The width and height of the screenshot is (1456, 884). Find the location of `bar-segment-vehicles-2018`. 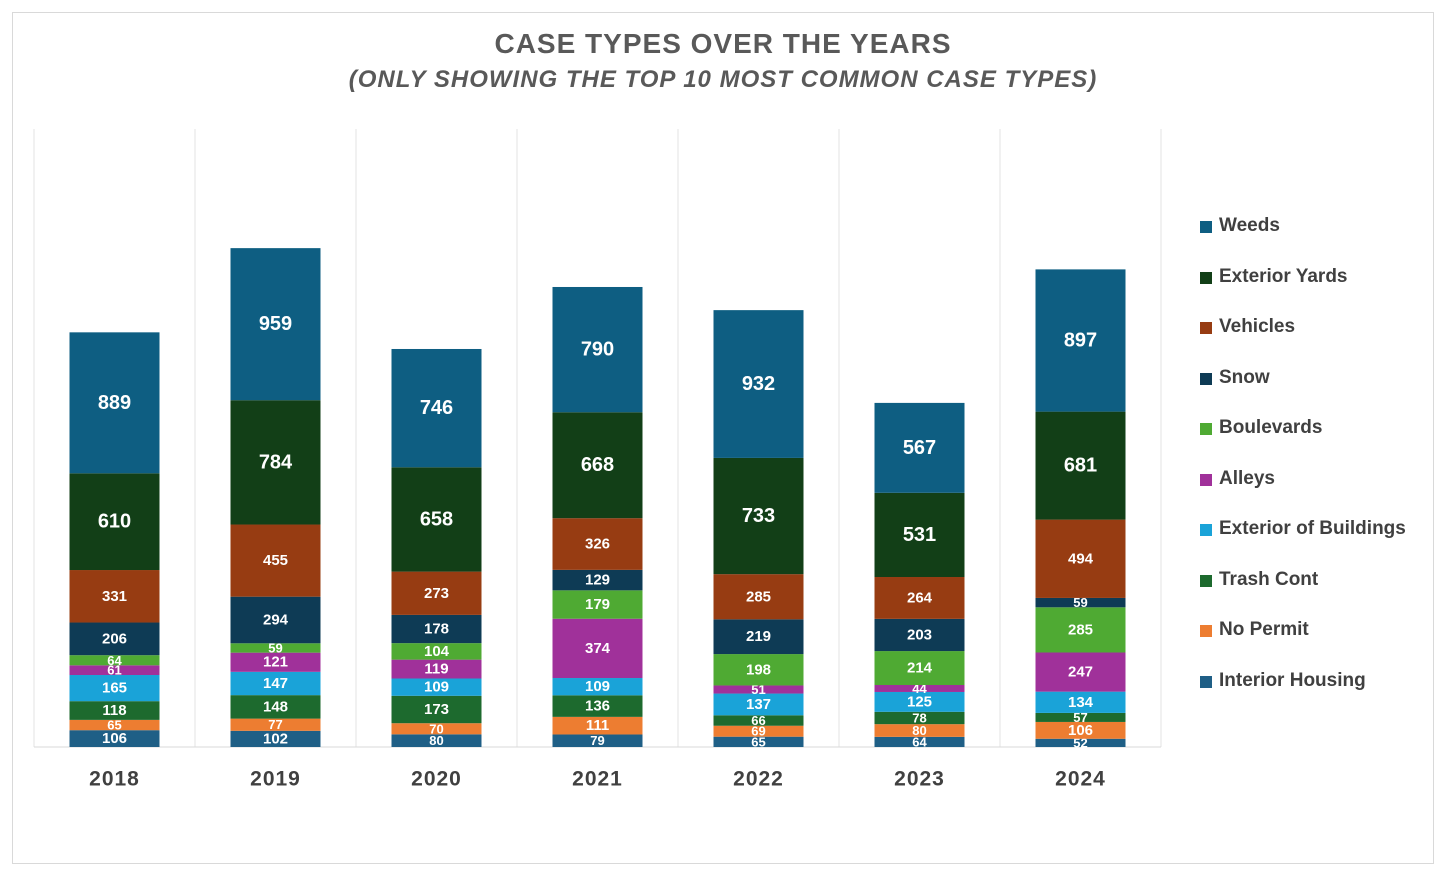

bar-segment-vehicles-2018 is located at coordinates (114, 596).